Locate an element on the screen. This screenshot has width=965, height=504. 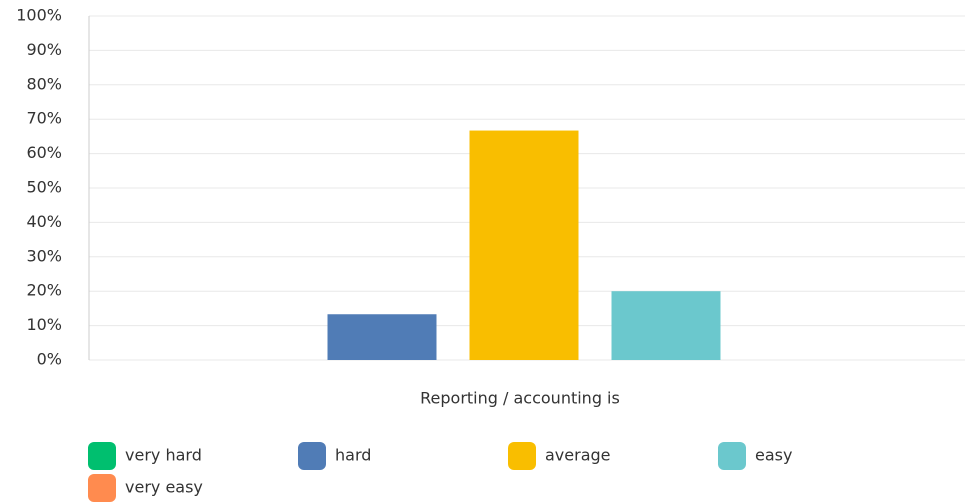
legend-label: very hard is located at coordinates (163, 455).